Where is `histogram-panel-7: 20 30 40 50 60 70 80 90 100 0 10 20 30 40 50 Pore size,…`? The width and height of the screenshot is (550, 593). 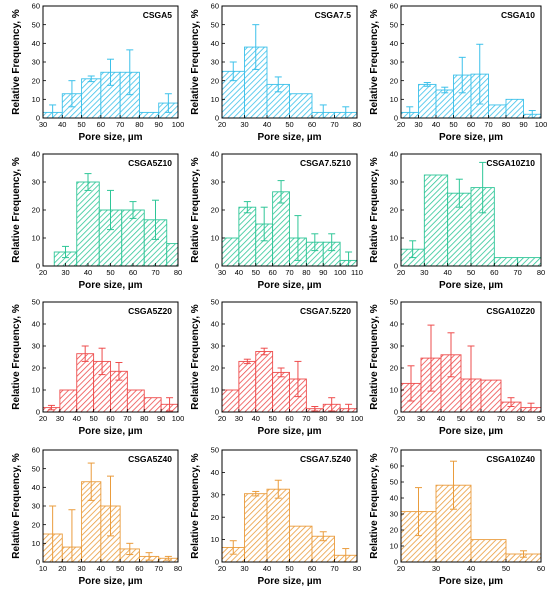 histogram-panel-7: 20 30 40 50 60 70 80 90 100 0 10 20 30 40 50 Pore size,… is located at coordinates (97, 367).